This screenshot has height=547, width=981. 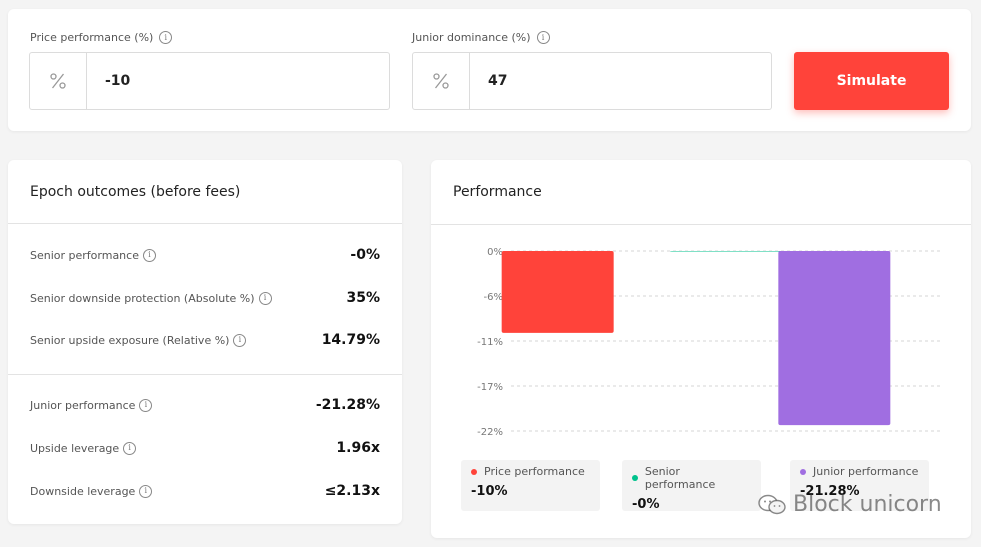 What do you see at coordinates (347, 405) in the screenshot?
I see `junior-performance-value: -21.28%` at bounding box center [347, 405].